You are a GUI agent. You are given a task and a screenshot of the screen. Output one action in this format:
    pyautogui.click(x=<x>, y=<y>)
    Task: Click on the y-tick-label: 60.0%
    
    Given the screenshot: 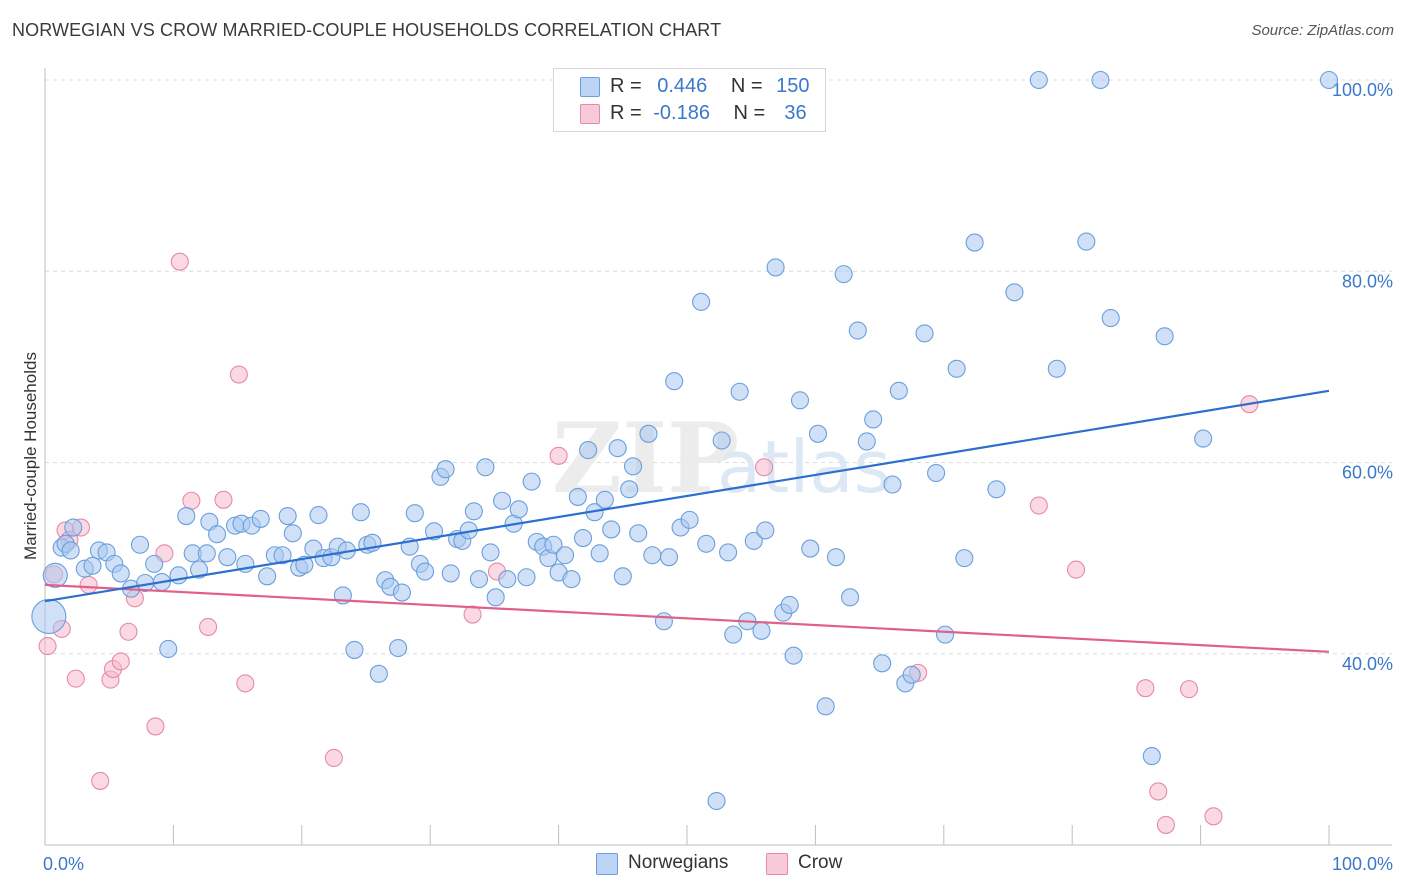 What is the action you would take?
    pyautogui.click(x=1367, y=473)
    